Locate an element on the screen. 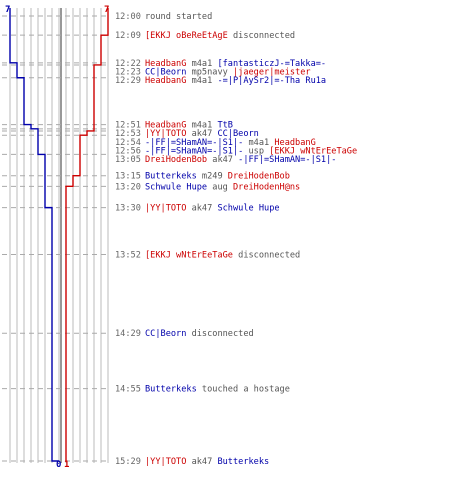 Image resolution: width=450 pixels, height=500 pixels. event-message: |YY|TOTO ak47 Butterkeks is located at coordinates (207, 462).